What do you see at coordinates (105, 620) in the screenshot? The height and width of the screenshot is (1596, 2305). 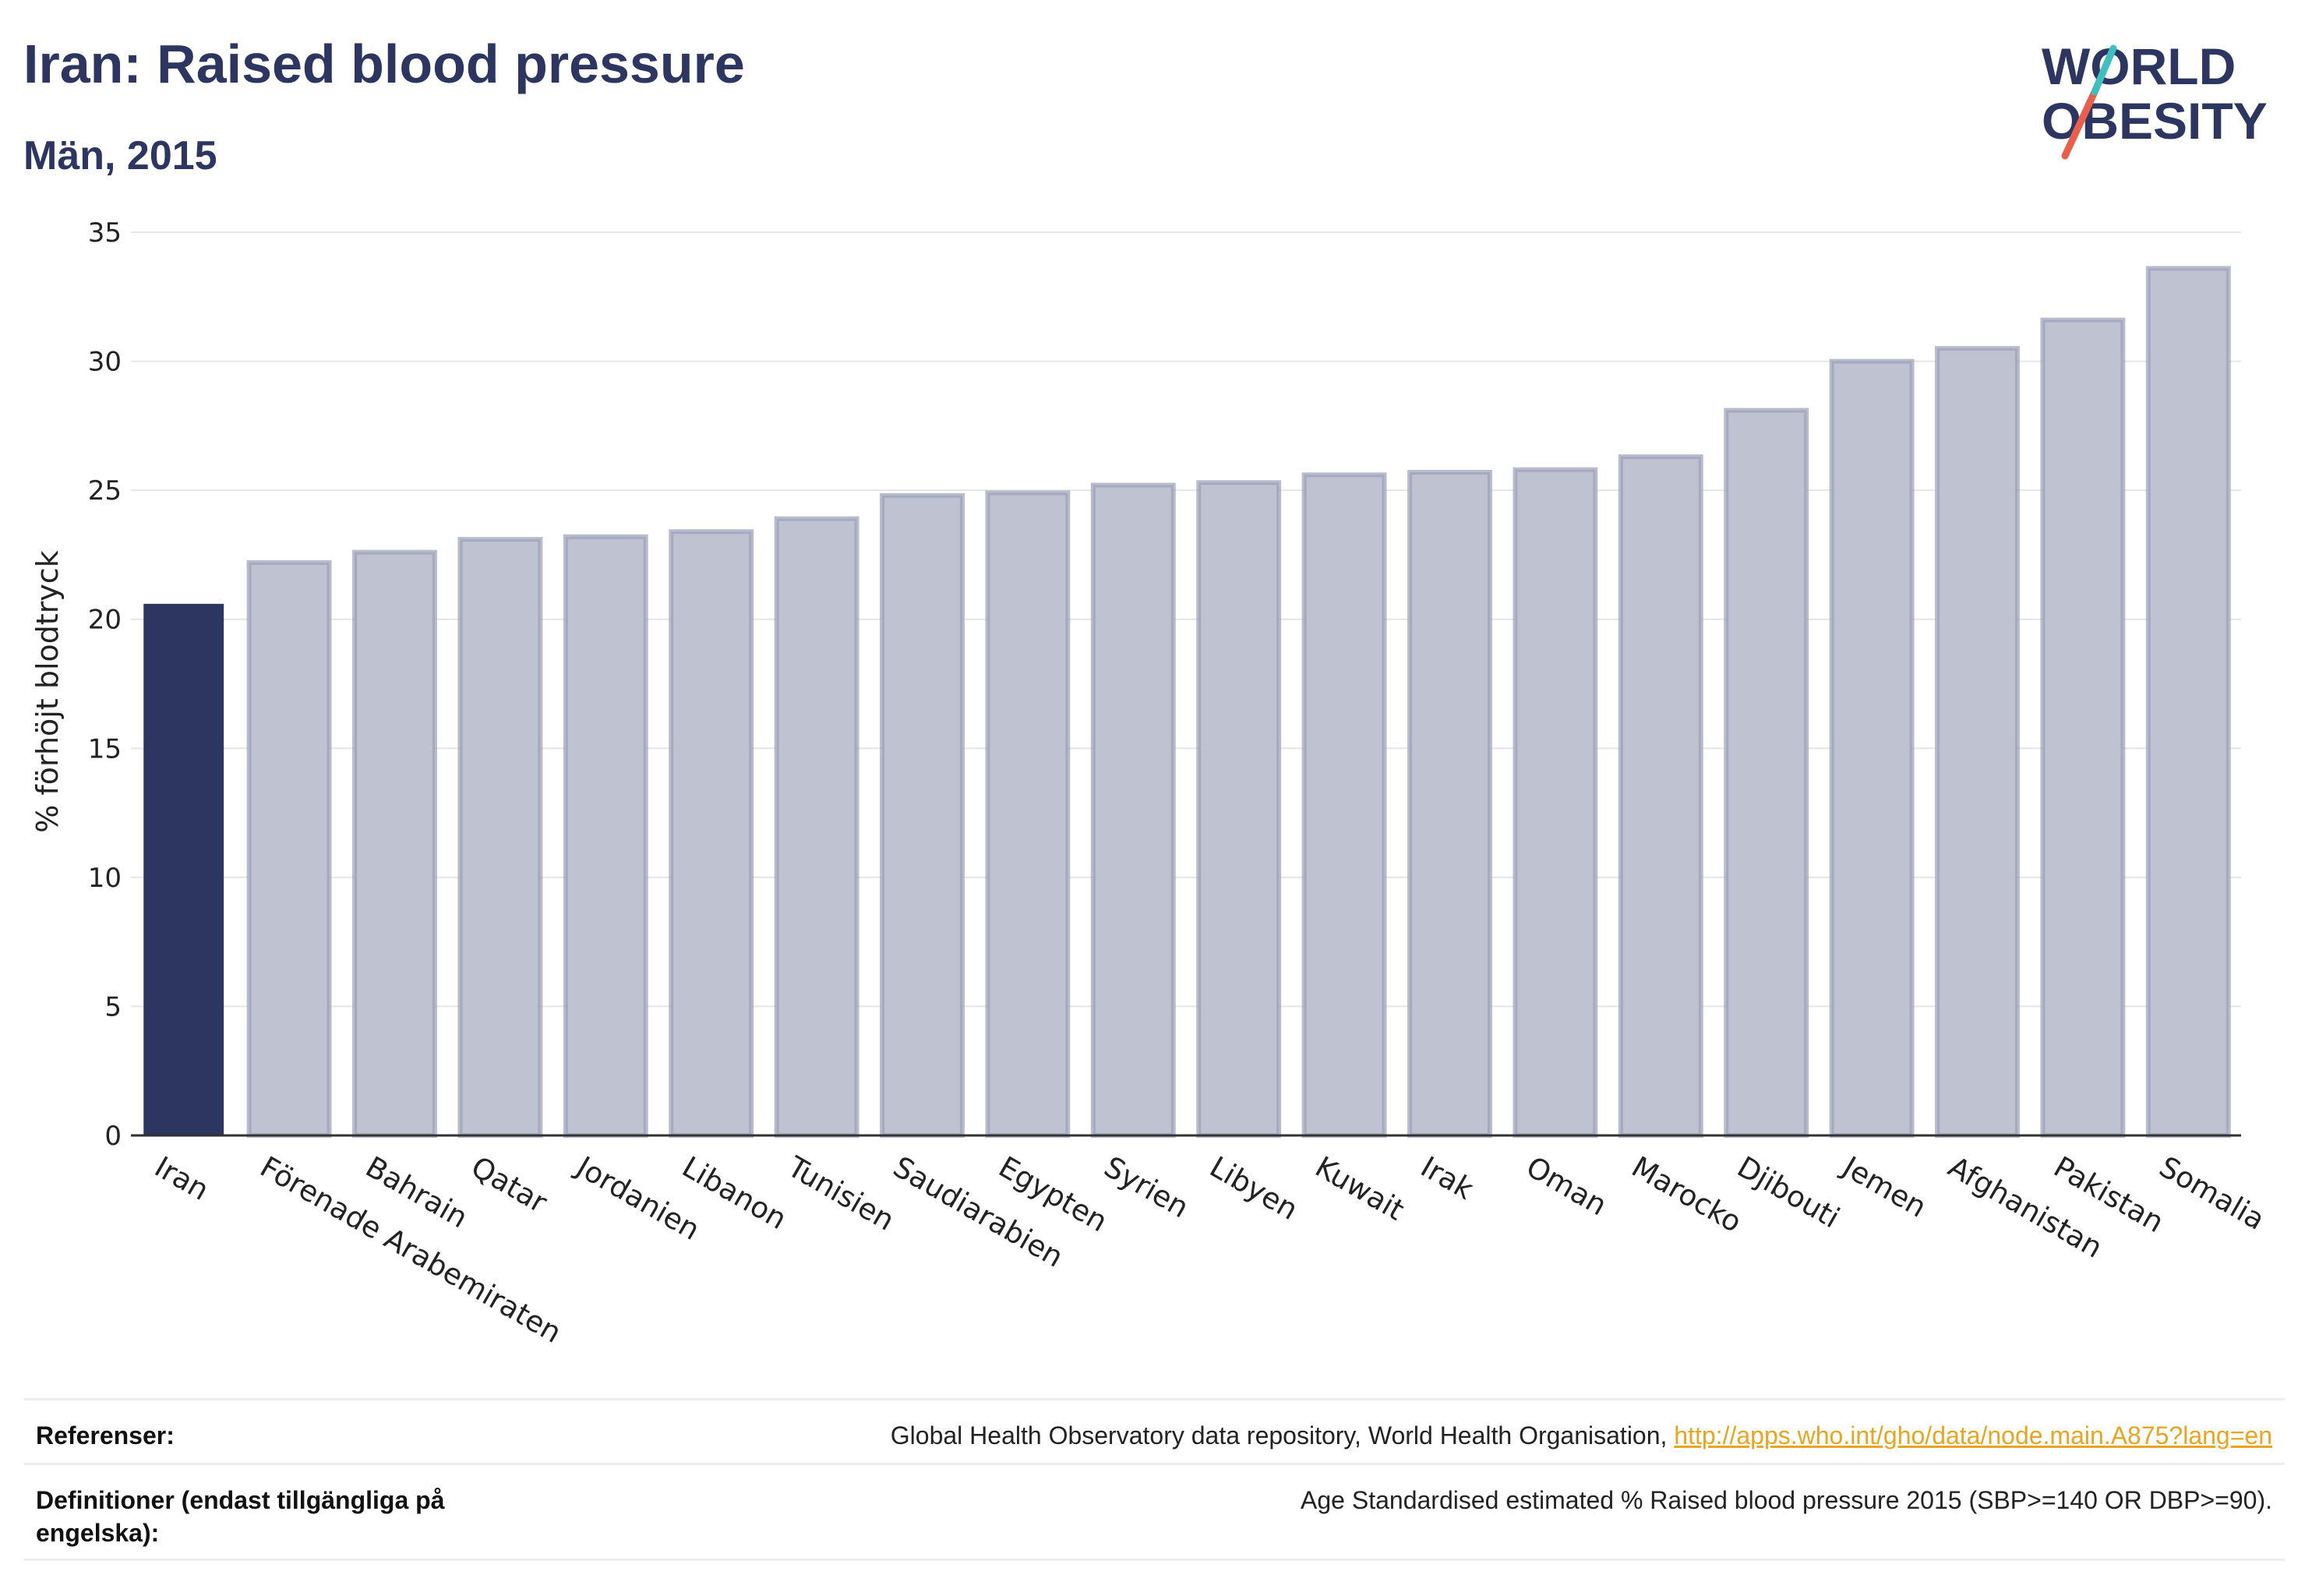 I see `y-tick-label: 20` at bounding box center [105, 620].